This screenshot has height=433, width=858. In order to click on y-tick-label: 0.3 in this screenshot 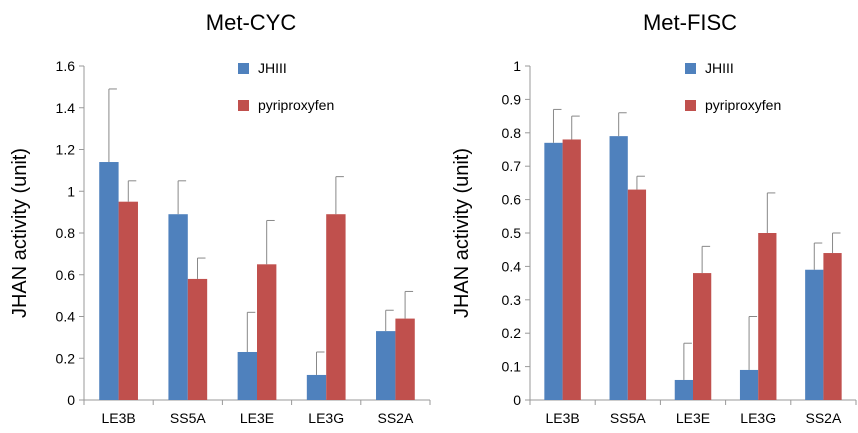, I will do `click(512, 300)`.